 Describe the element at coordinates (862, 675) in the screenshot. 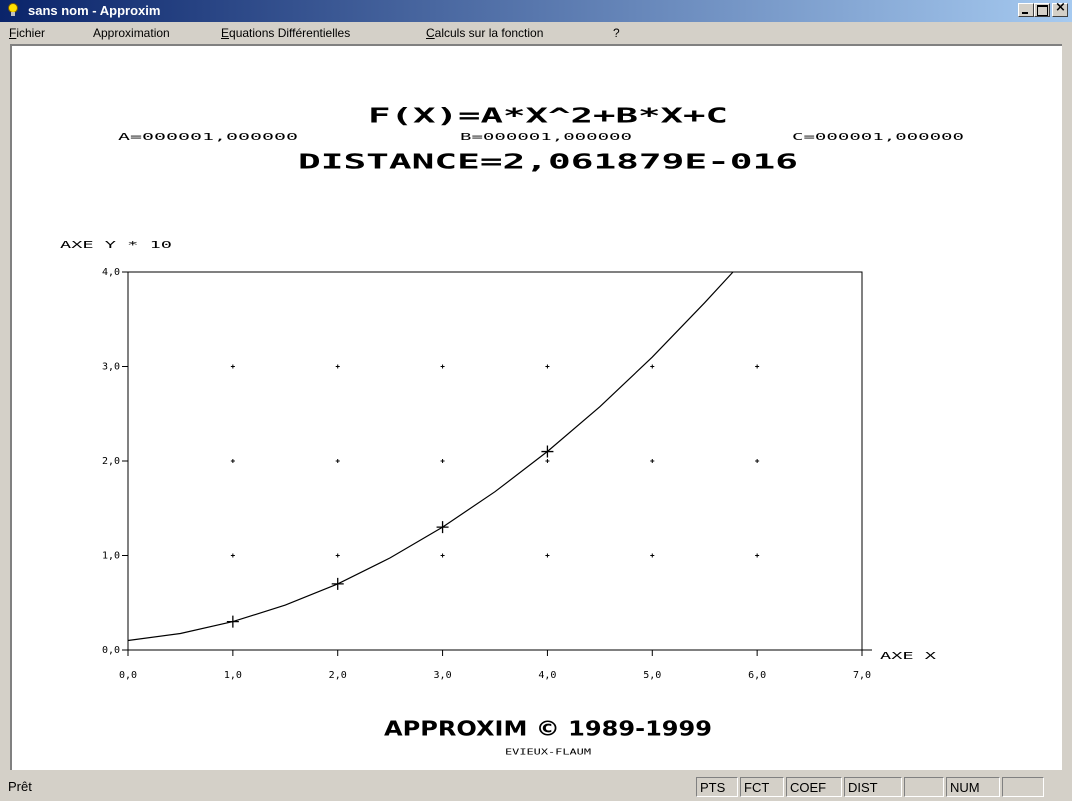

I see `x-tick-label: 7,0` at that location.